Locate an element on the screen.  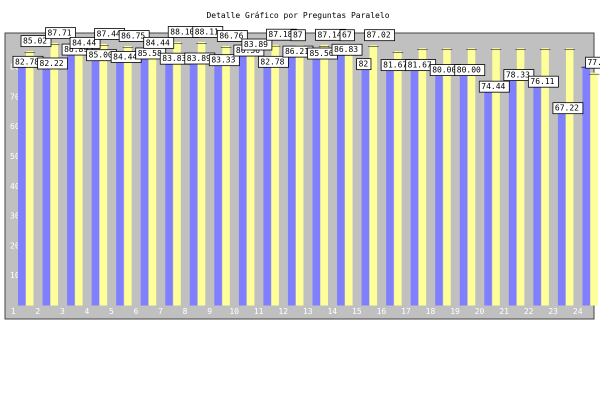
x-tick-label: 20 is located at coordinates (480, 311).